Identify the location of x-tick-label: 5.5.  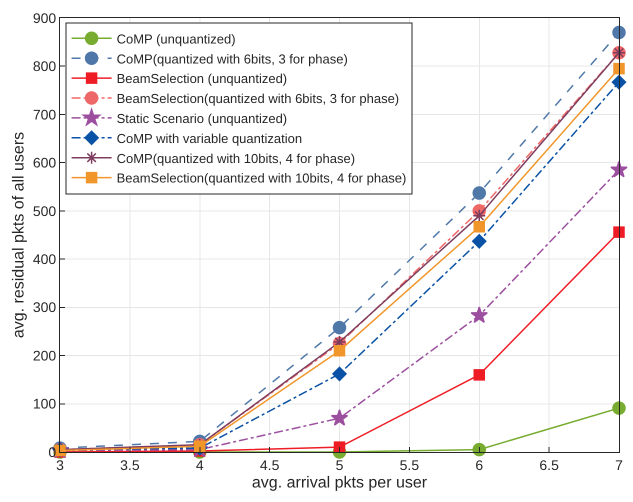
(410, 464).